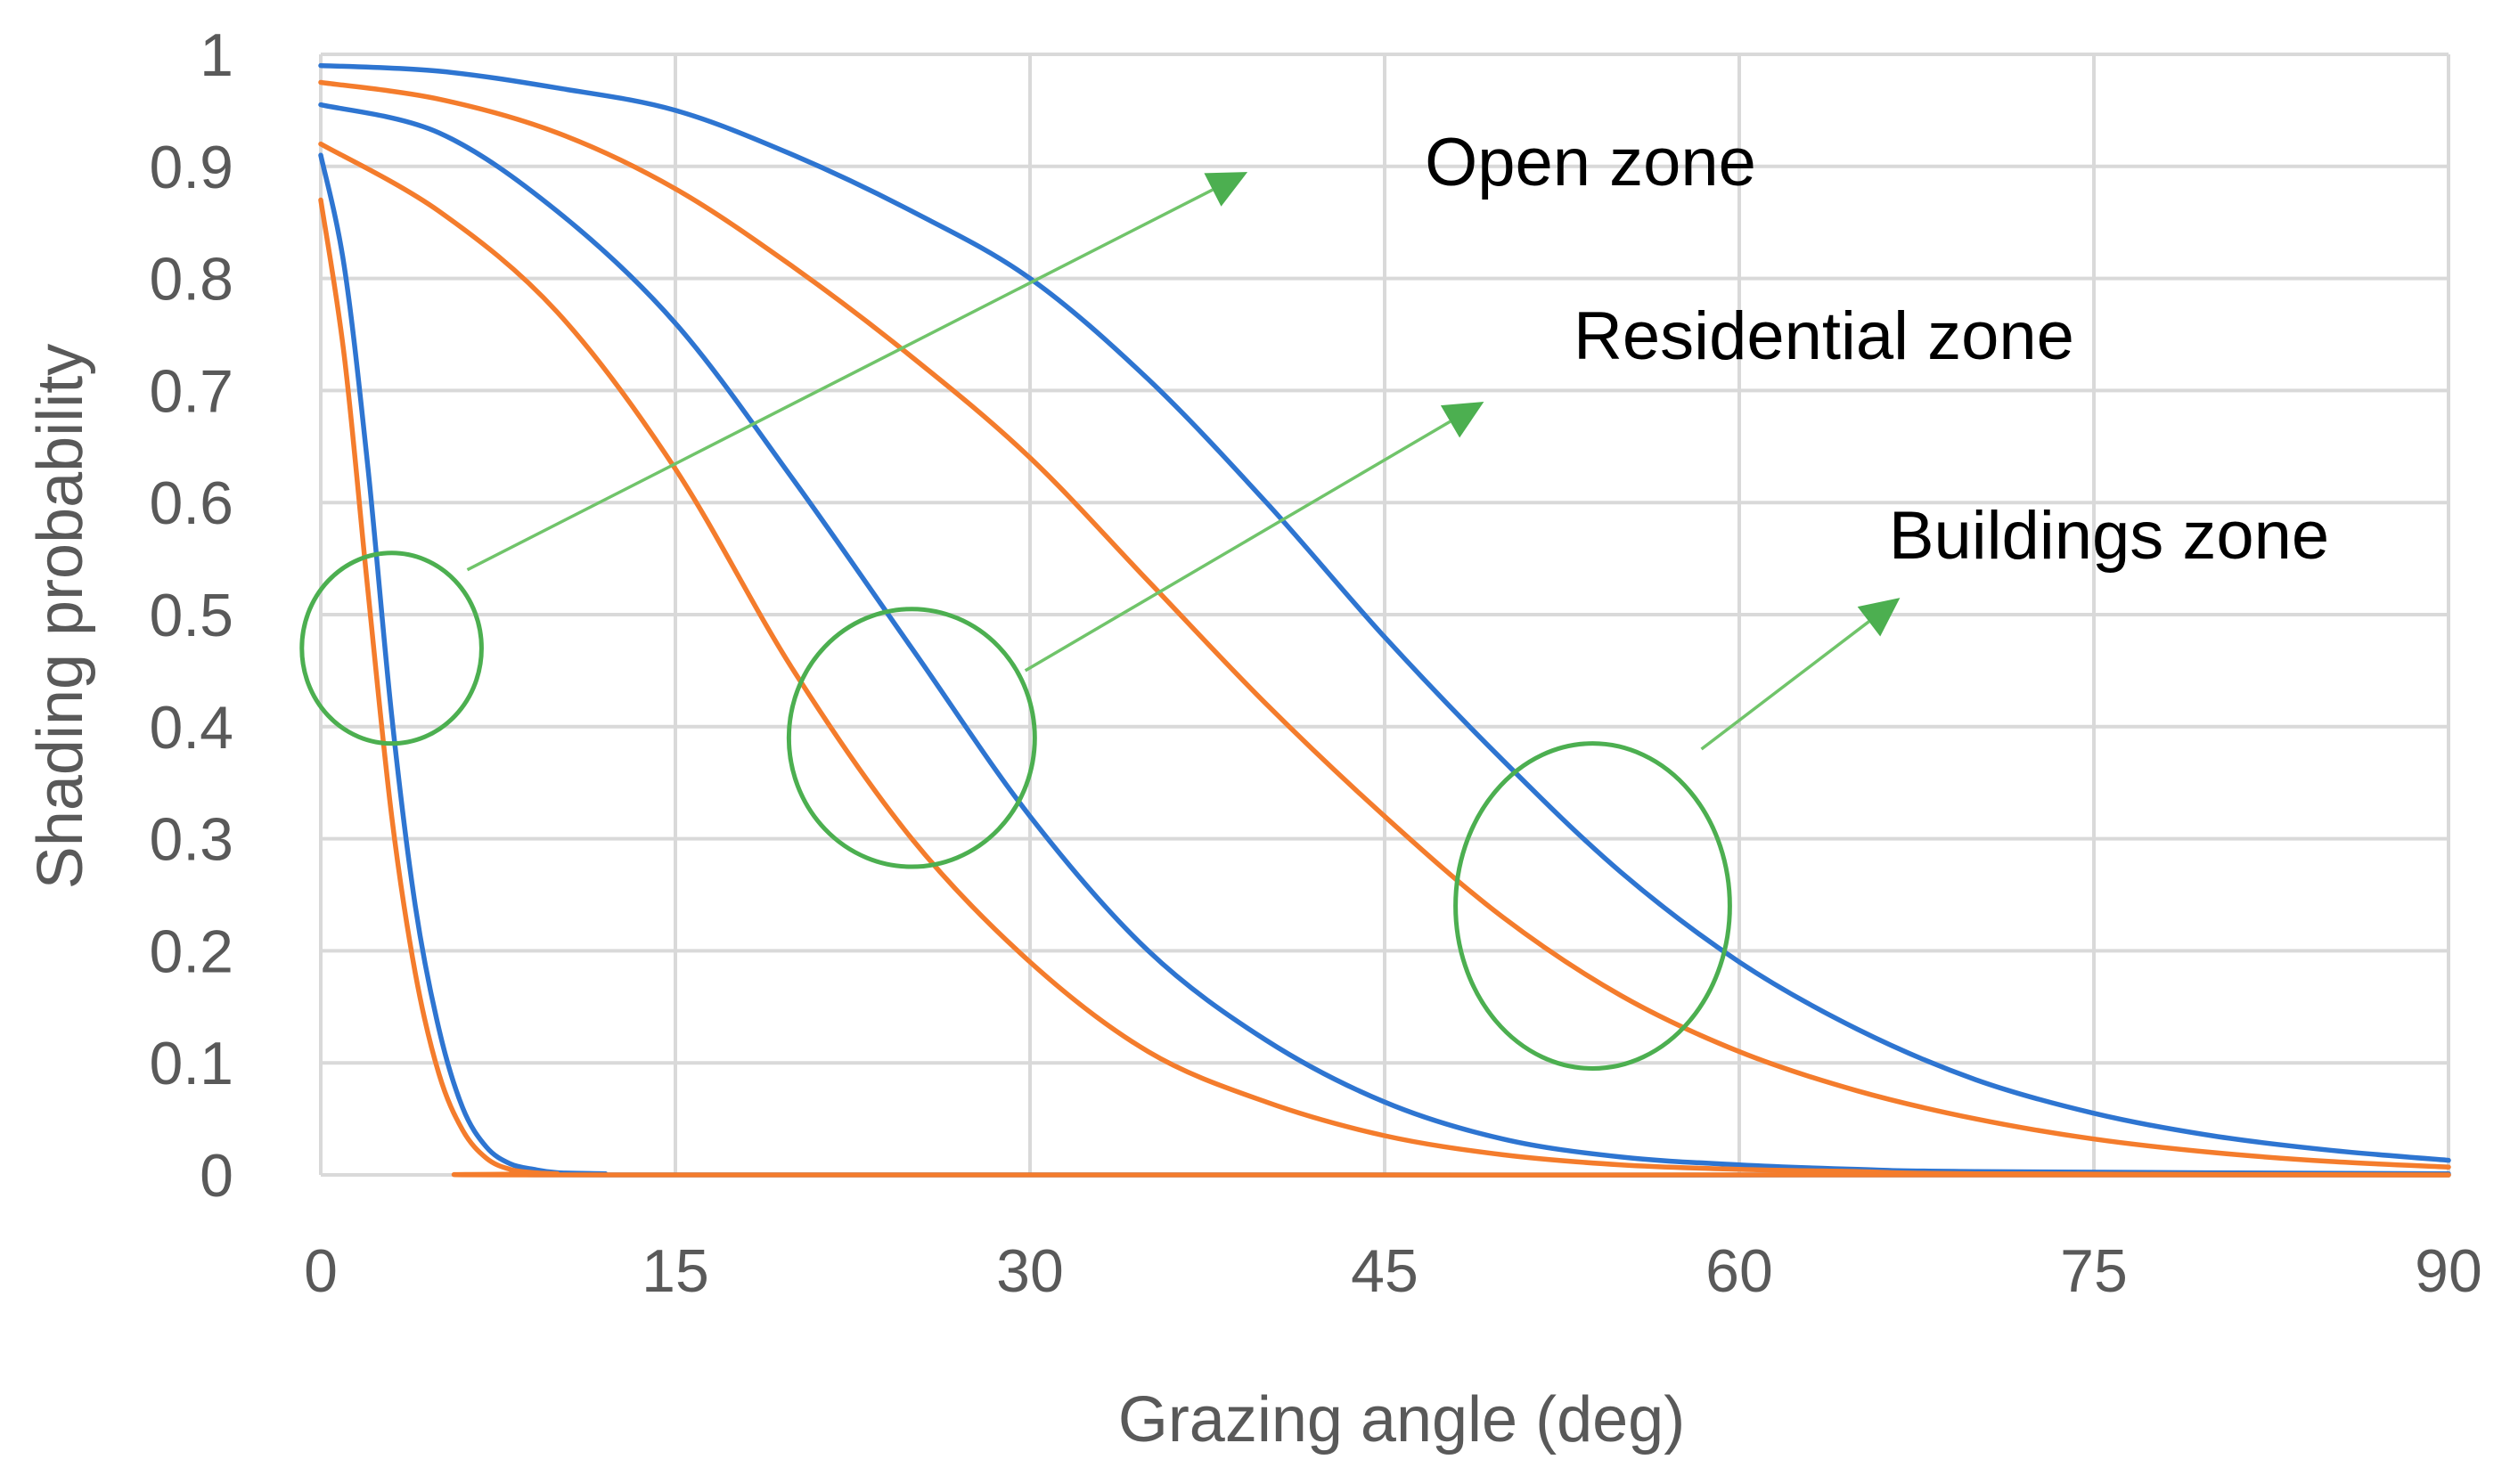 The height and width of the screenshot is (1484, 2510). I want to click on y-tick-label: 0.1, so click(191, 1063).